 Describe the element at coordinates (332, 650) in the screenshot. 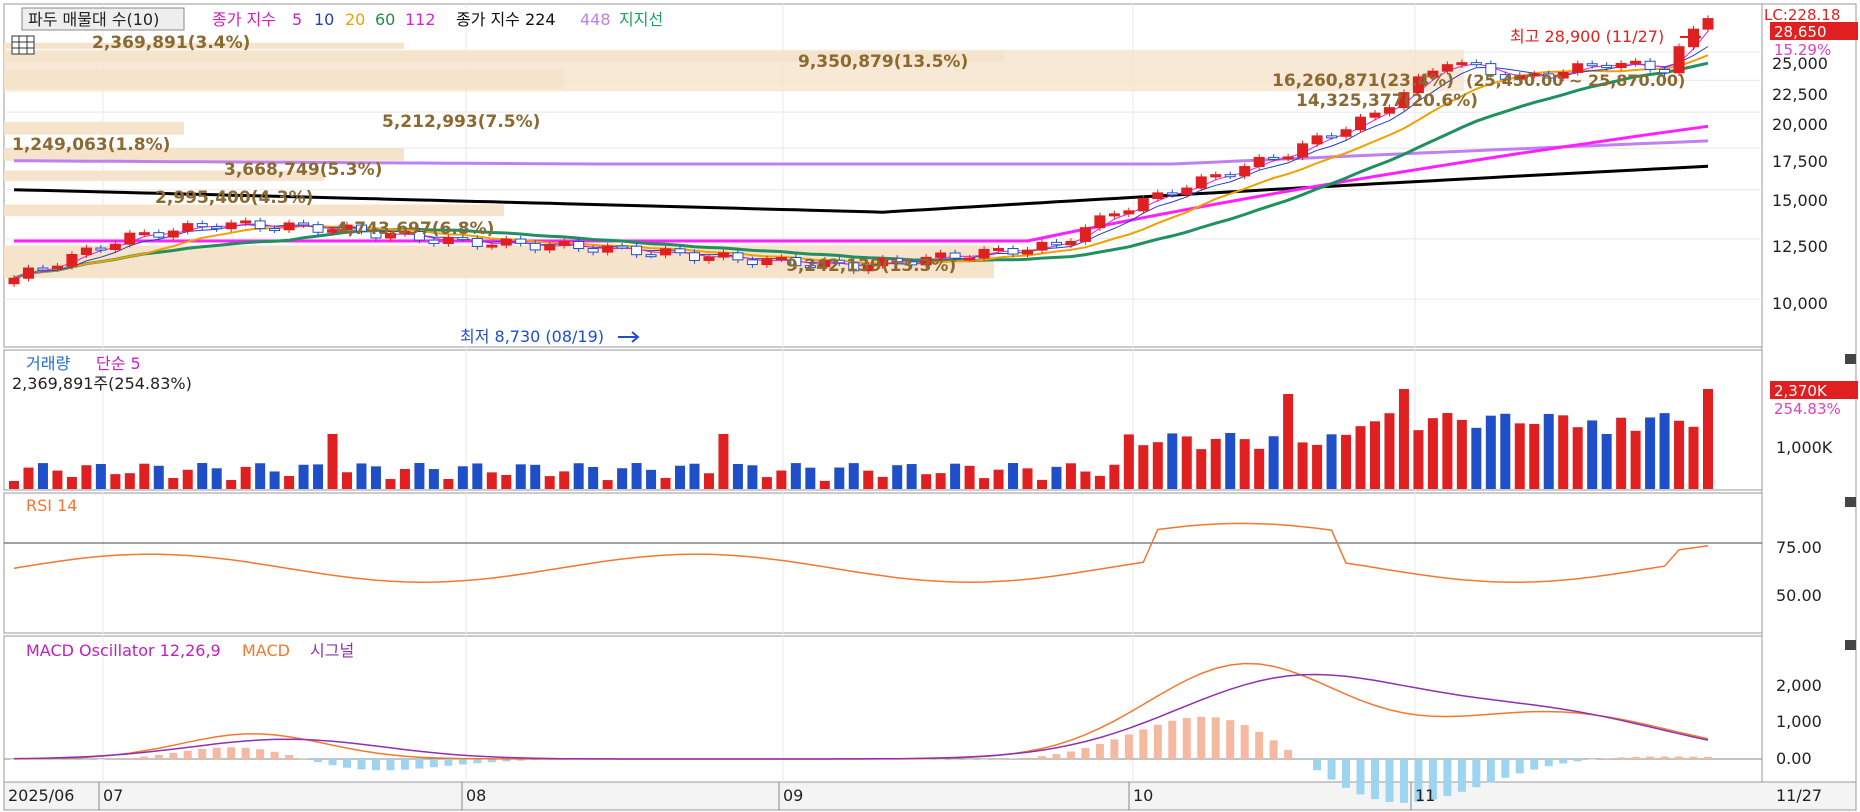

I see `macd-signal-title: 시그널` at that location.